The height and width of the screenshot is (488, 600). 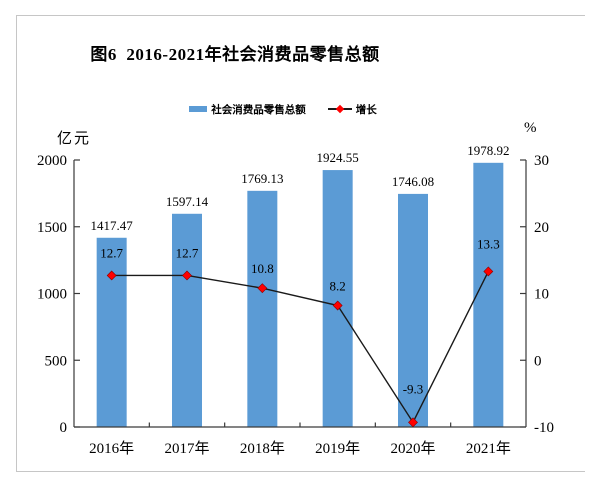 I want to click on growth-value-label-2019年: 8.2, so click(x=338, y=286).